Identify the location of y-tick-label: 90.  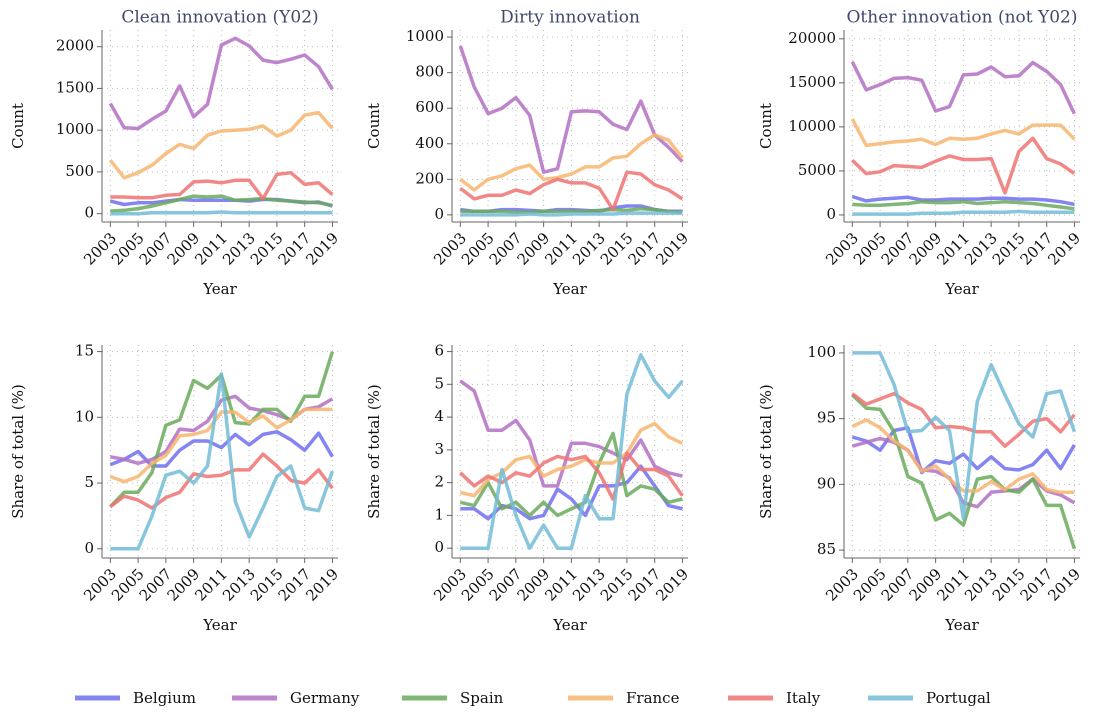
(826, 483).